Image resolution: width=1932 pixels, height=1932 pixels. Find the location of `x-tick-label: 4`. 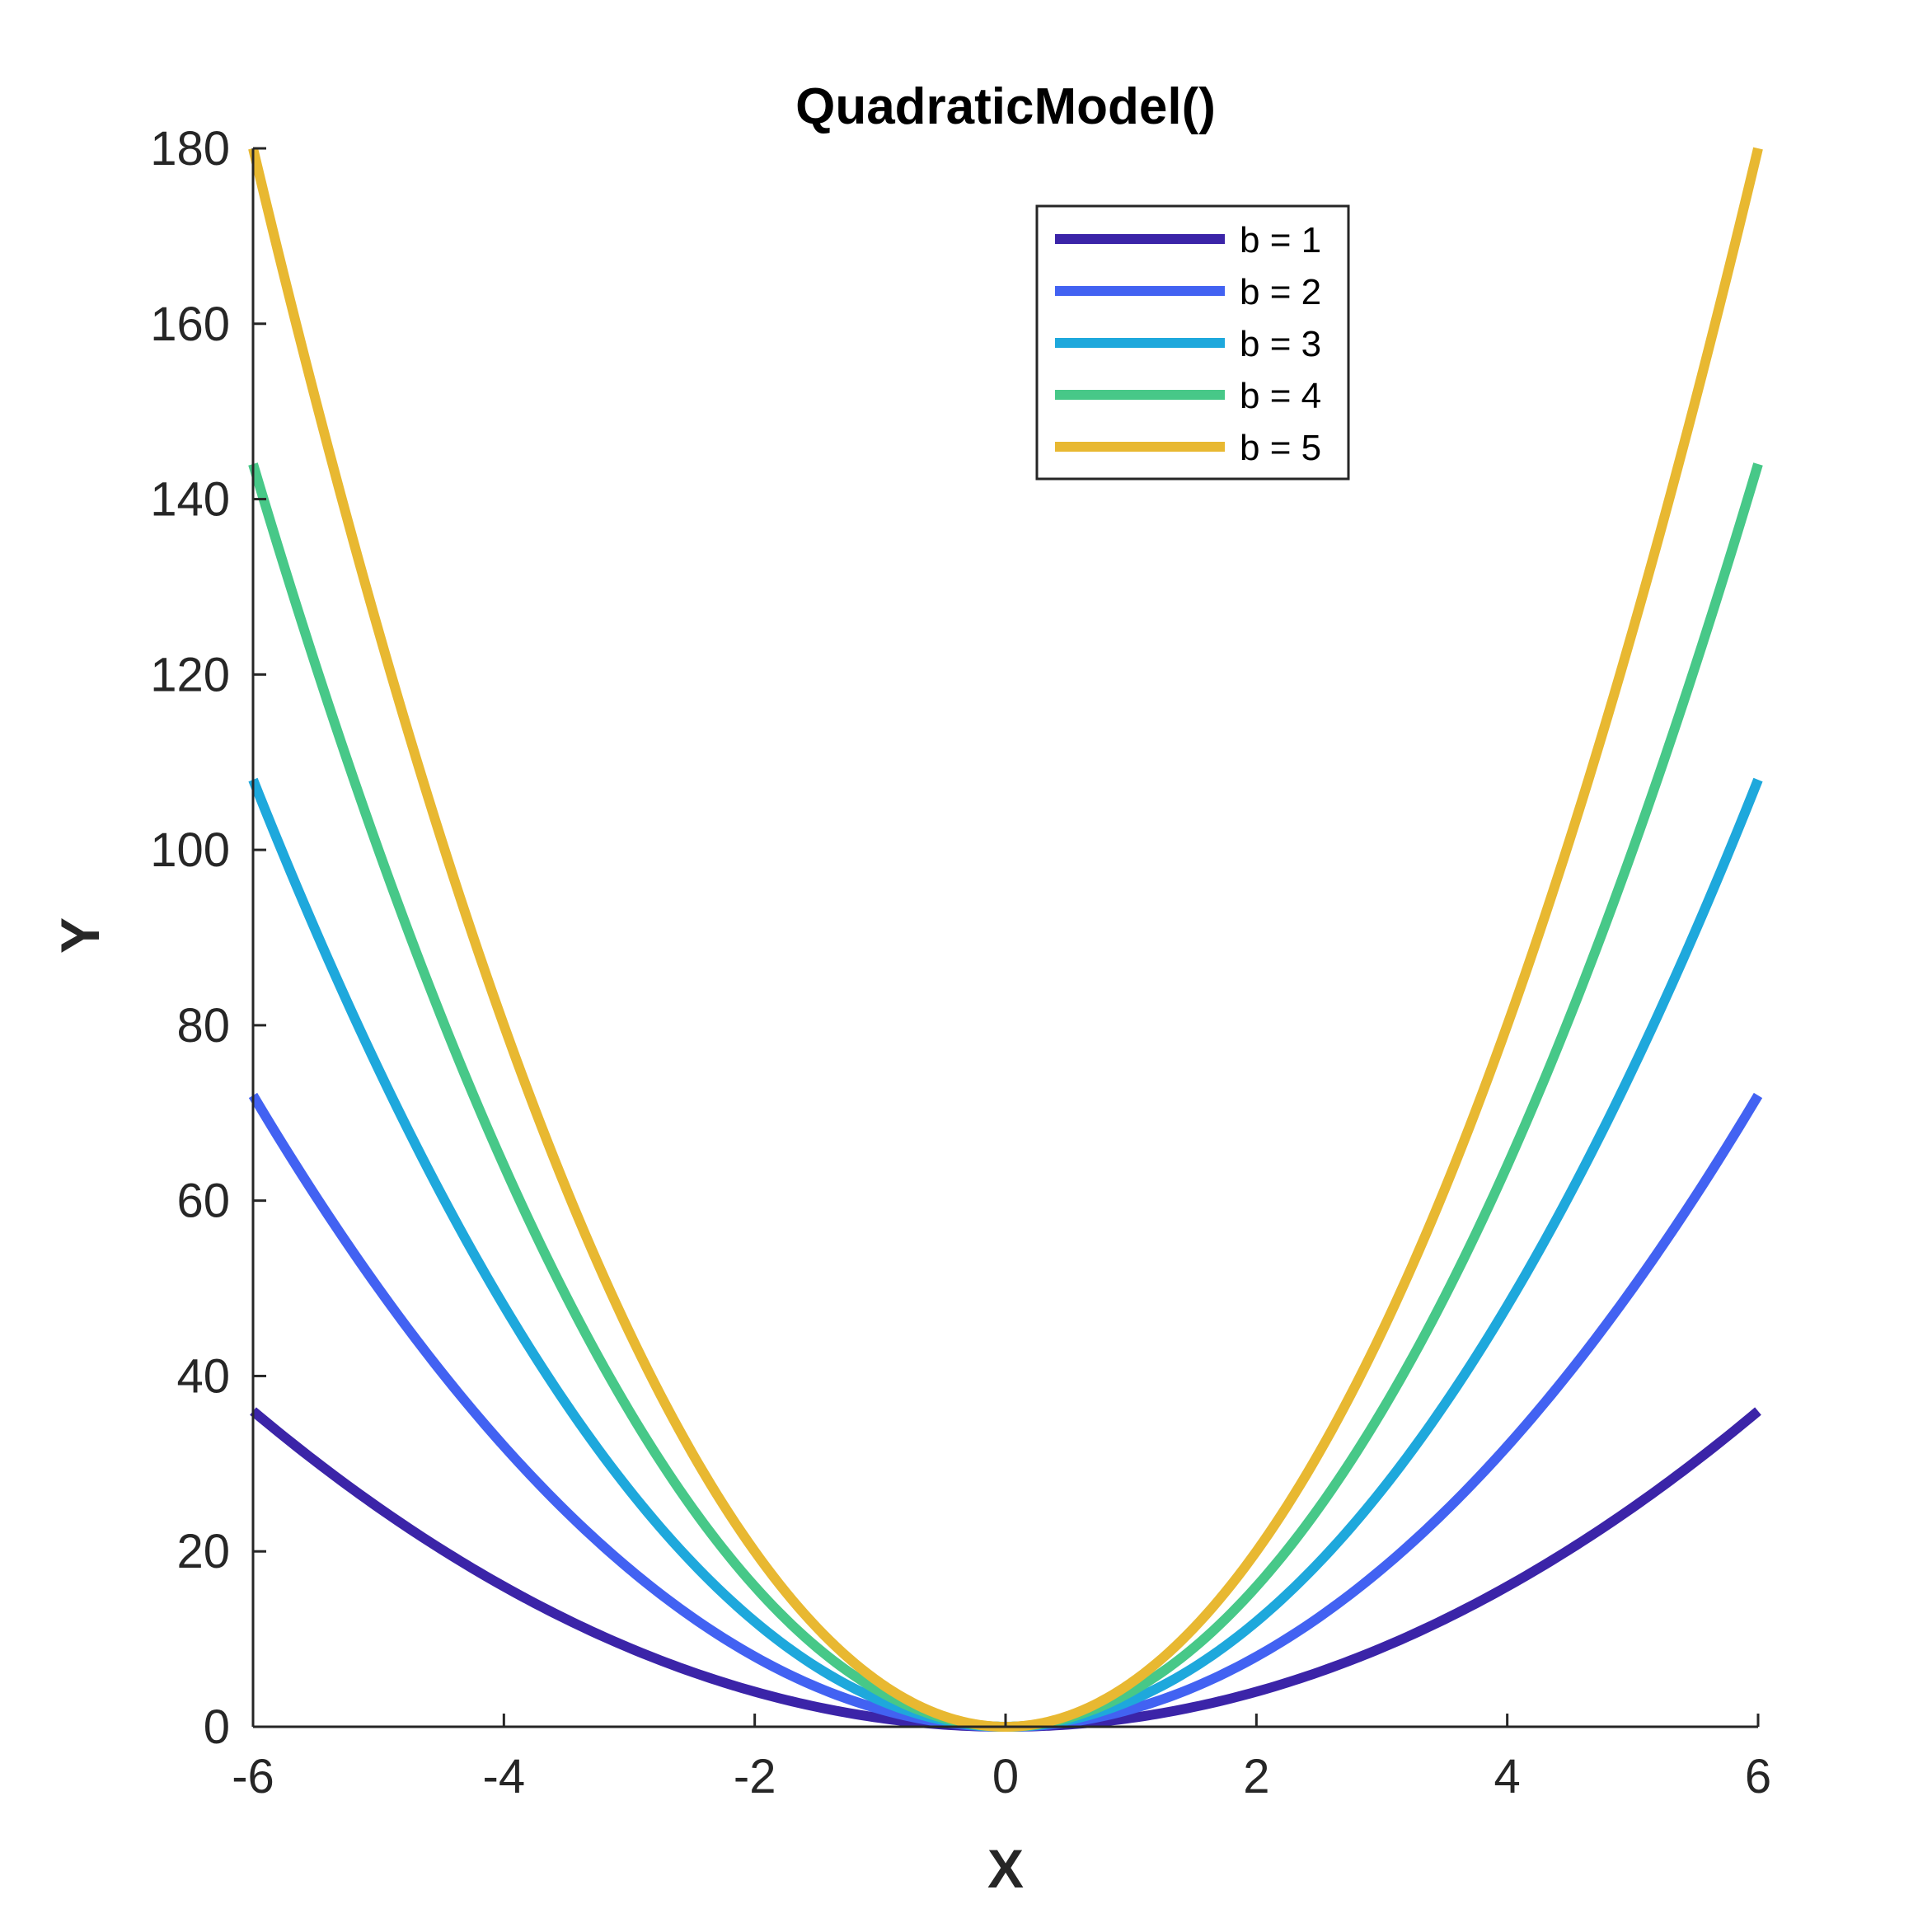

x-tick-label: 4 is located at coordinates (1507, 1776).